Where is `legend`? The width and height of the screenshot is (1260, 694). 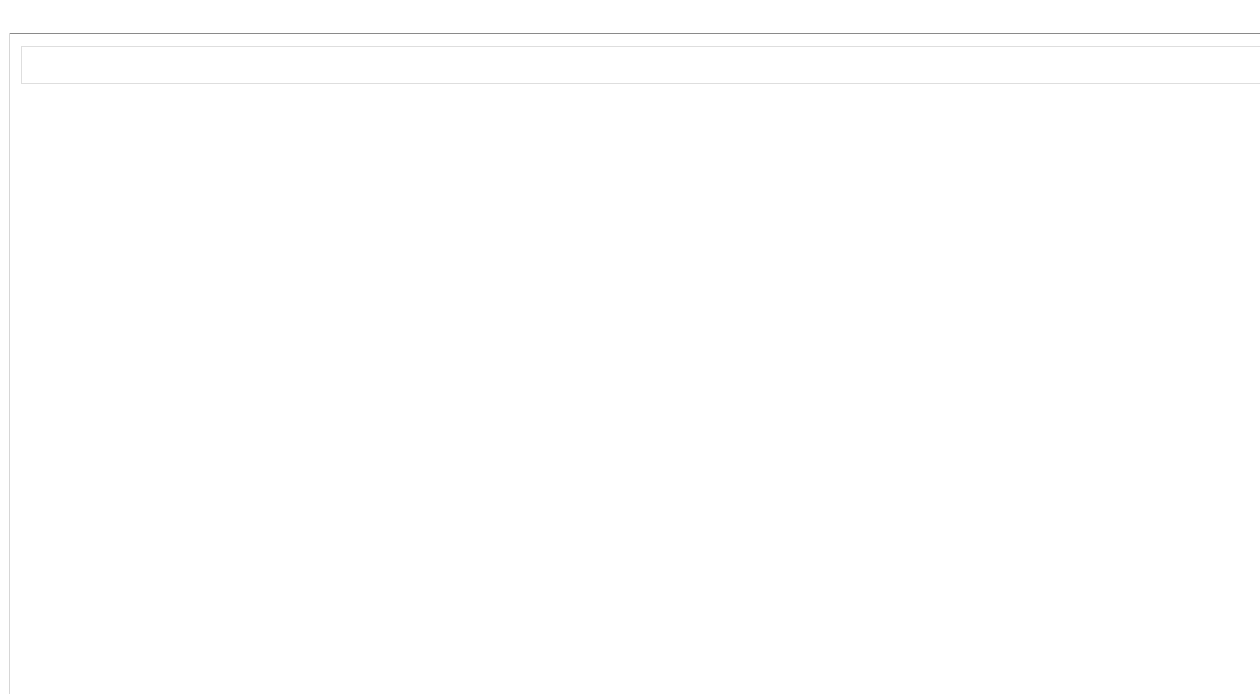 legend is located at coordinates (640, 65).